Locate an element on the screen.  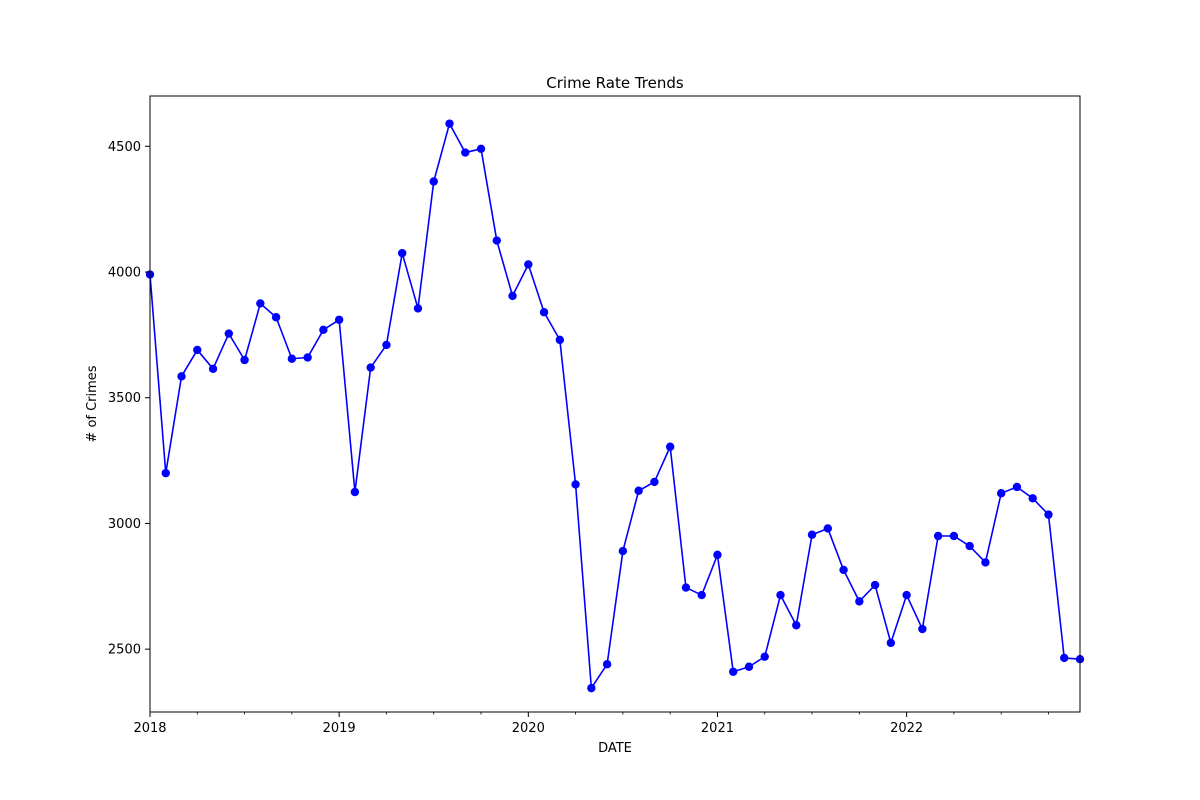
chart-title: Crime Rate Trends is located at coordinates (615, 83).